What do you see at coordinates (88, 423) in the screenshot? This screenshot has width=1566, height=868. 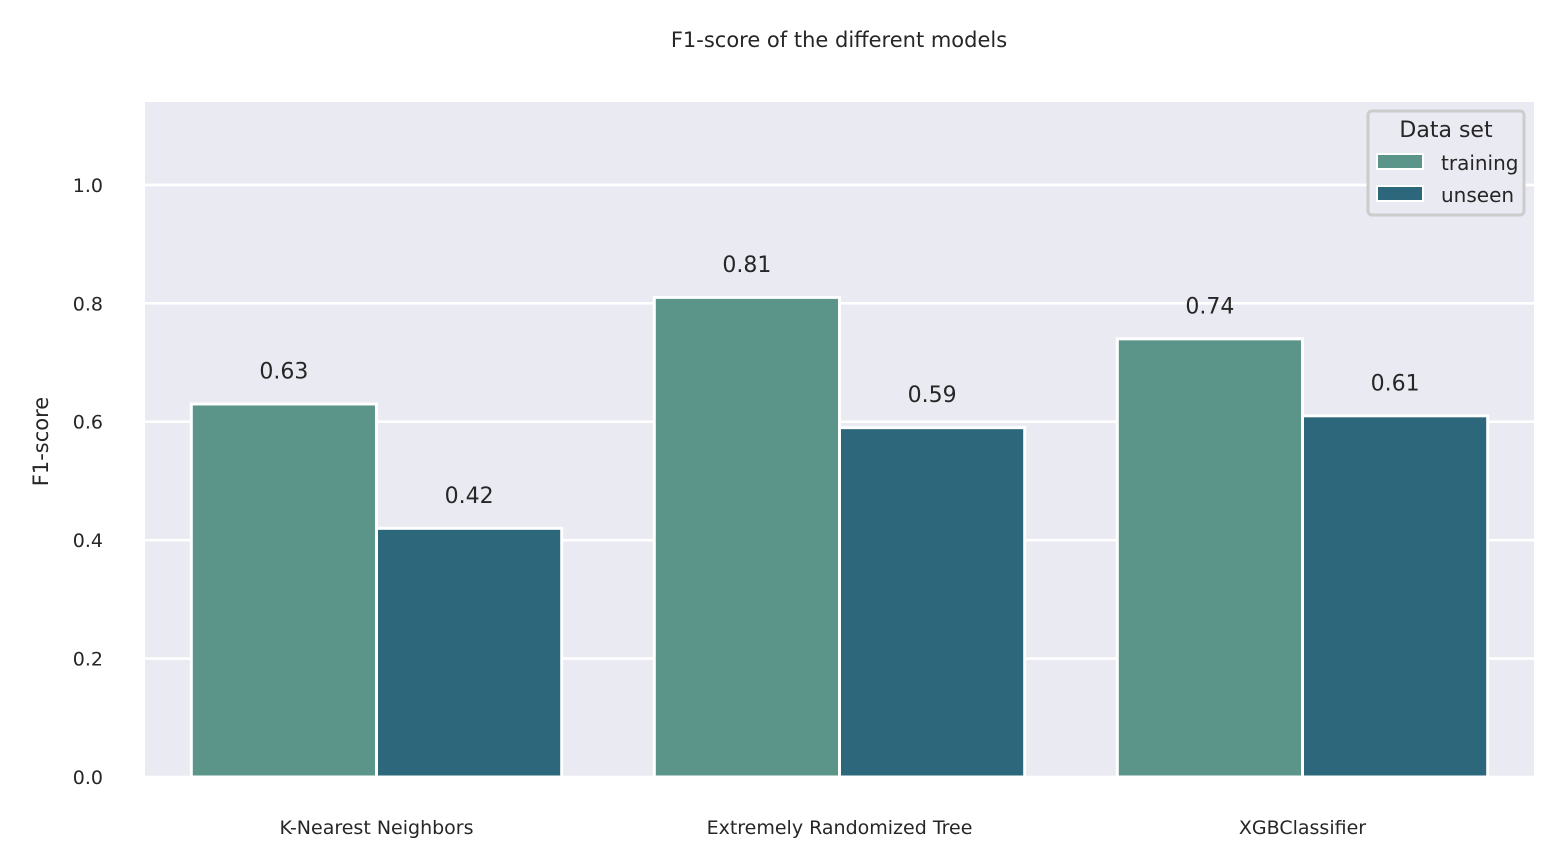 I see `y-tick-label: 0.6` at bounding box center [88, 423].